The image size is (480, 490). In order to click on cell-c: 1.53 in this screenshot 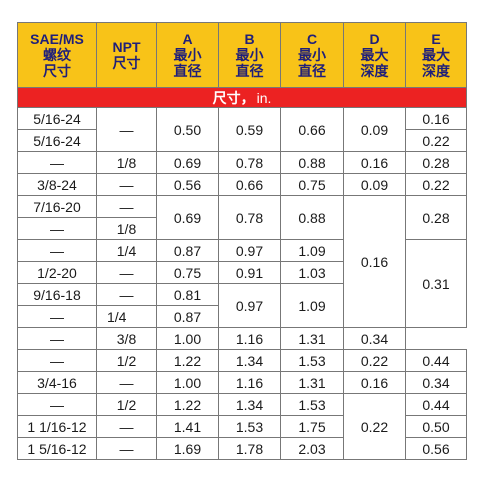, I will do `click(312, 360)`.